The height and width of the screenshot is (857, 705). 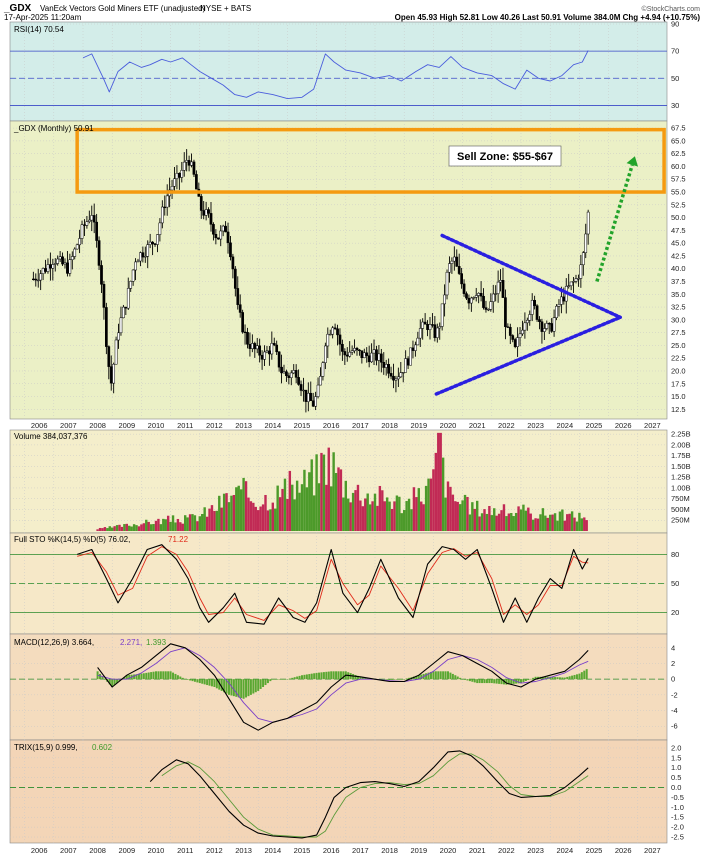 What do you see at coordinates (68, 850) in the screenshot?
I see `x-tick-label: 2007` at bounding box center [68, 850].